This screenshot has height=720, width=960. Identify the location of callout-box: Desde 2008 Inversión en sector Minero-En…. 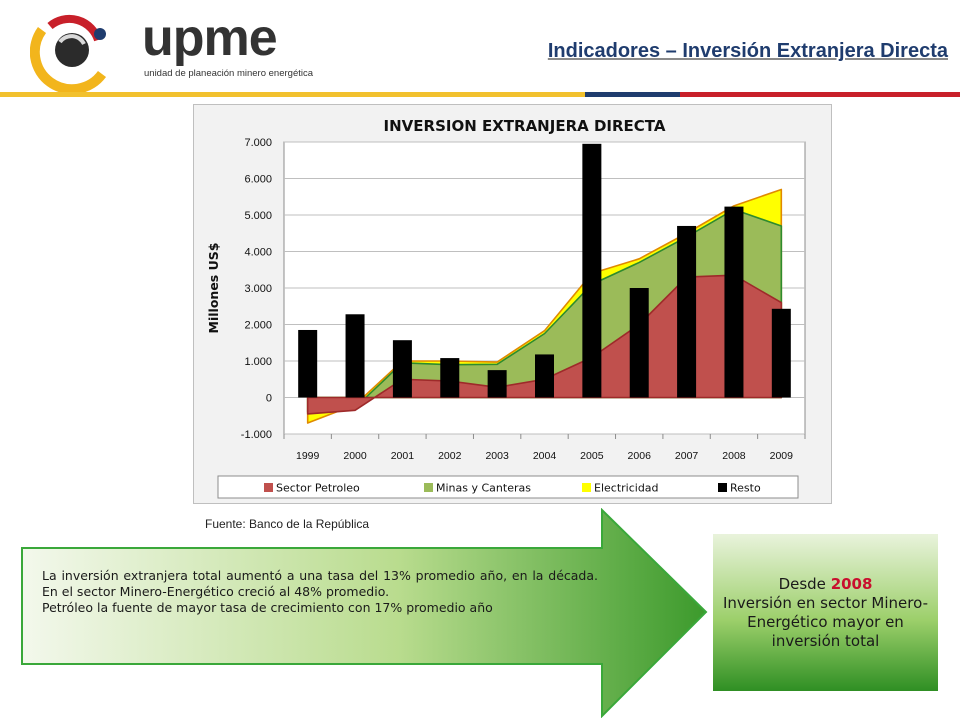
(825, 612).